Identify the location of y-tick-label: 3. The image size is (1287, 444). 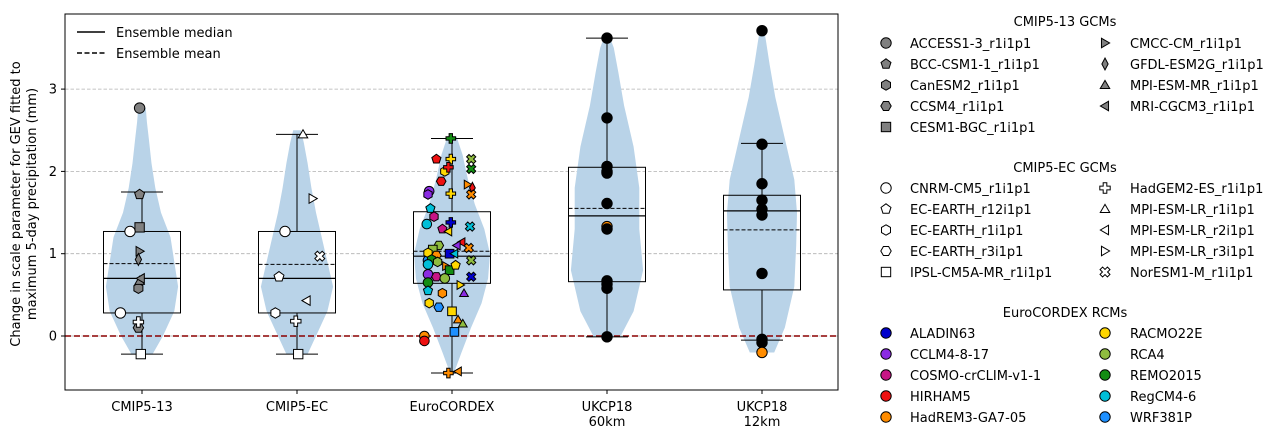
(53, 90).